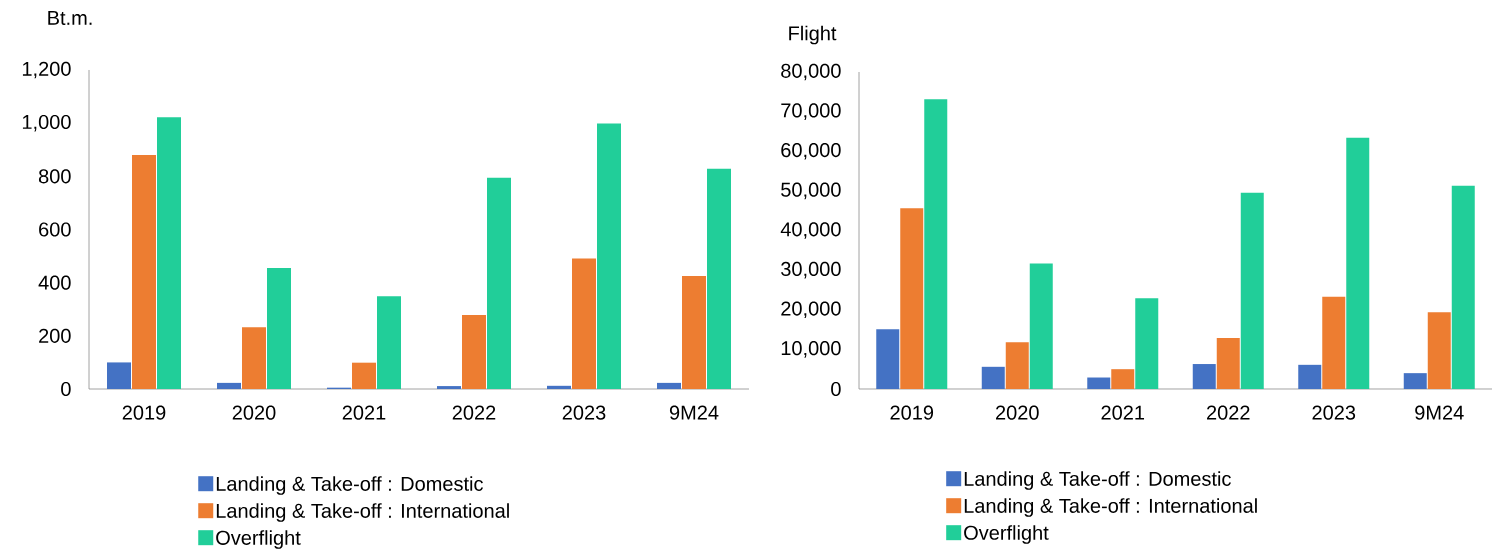 This screenshot has width=1502, height=560. Describe the element at coordinates (54, 176) in the screenshot. I see `y-tick-label: 800` at that location.